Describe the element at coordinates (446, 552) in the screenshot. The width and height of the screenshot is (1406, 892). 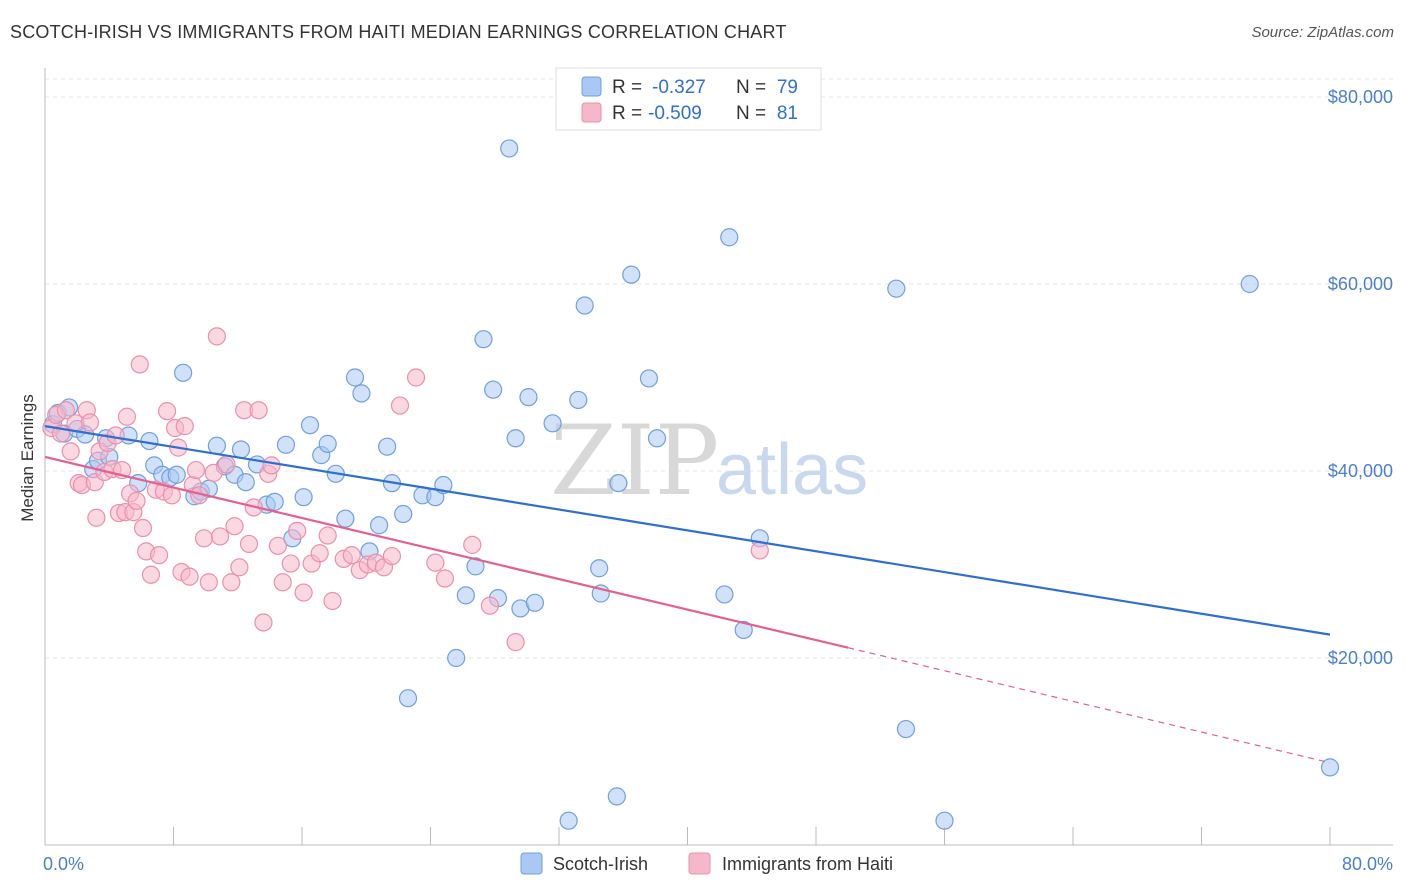
I see `haiti-trend-line` at that location.